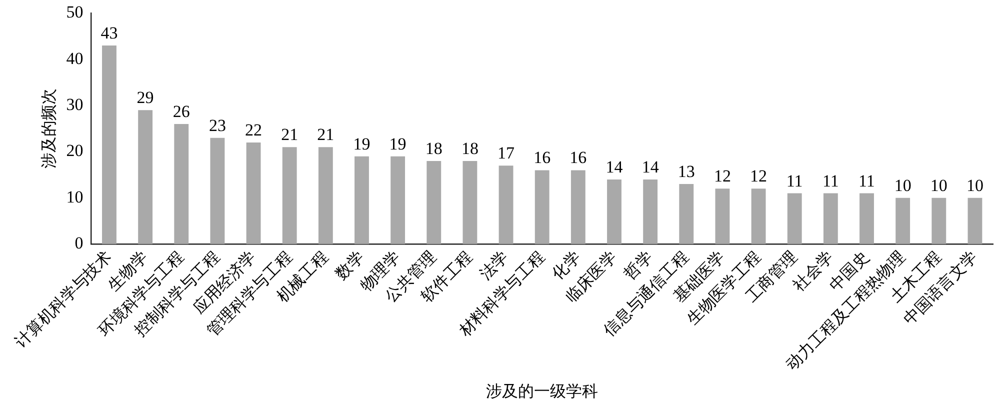 The width and height of the screenshot is (999, 408). I want to click on y-tick-label: 10, so click(75, 196).